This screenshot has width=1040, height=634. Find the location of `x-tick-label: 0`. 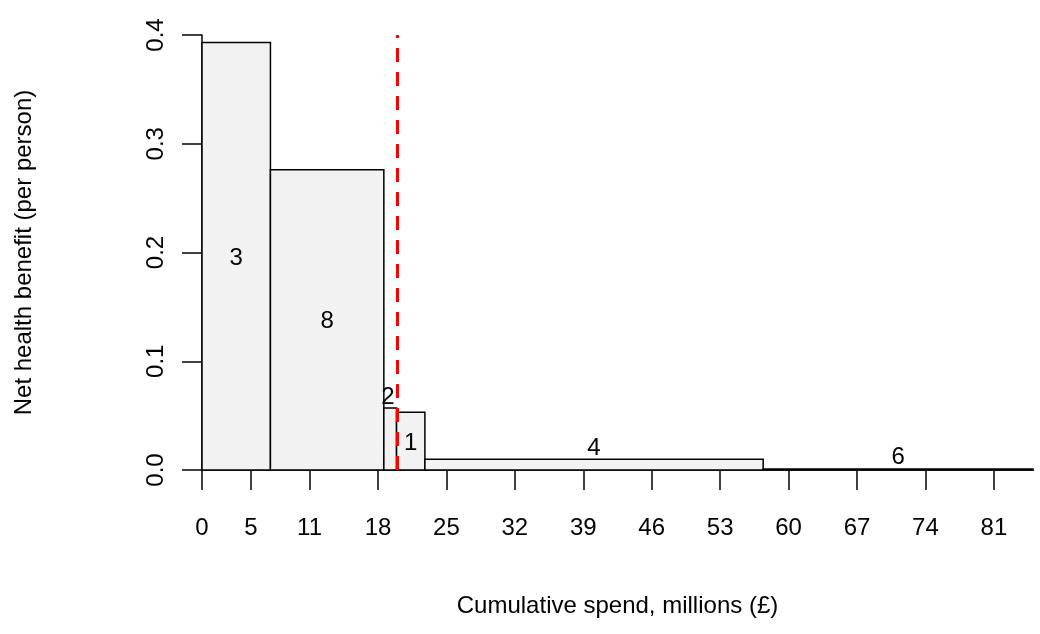

x-tick-label: 0 is located at coordinates (202, 526).